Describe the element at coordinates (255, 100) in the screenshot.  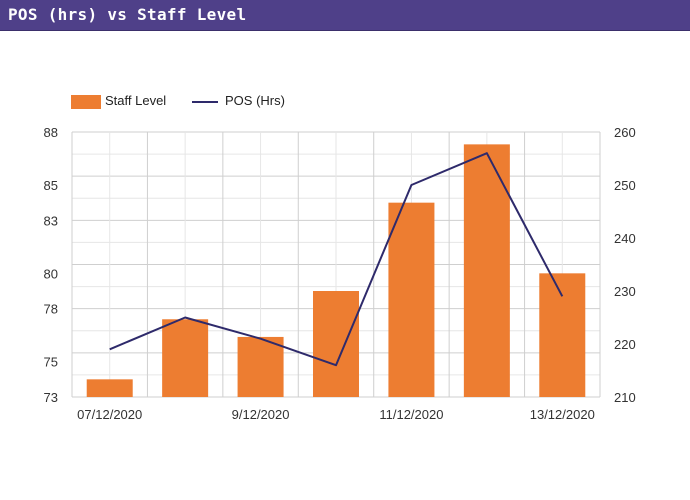
I see `legend-label-pos: POS (Hrs)` at that location.